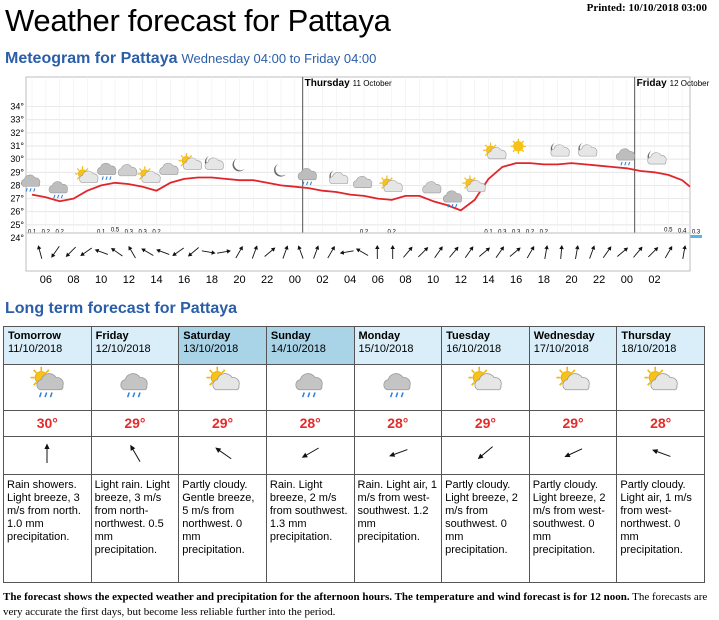 The image size is (719, 620). I want to click on x-tick-label: 16, so click(516, 280).